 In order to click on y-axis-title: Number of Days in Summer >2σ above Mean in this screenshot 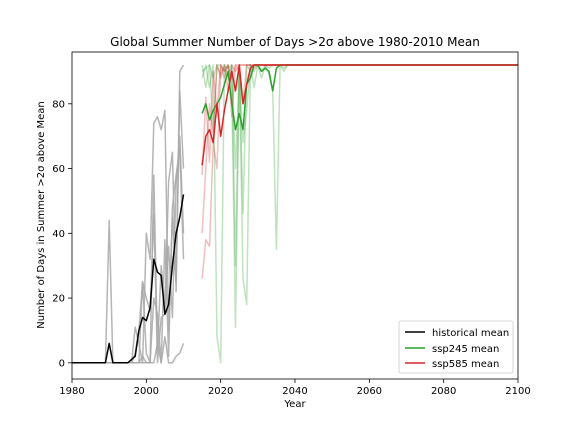, I will do `click(41, 215)`.